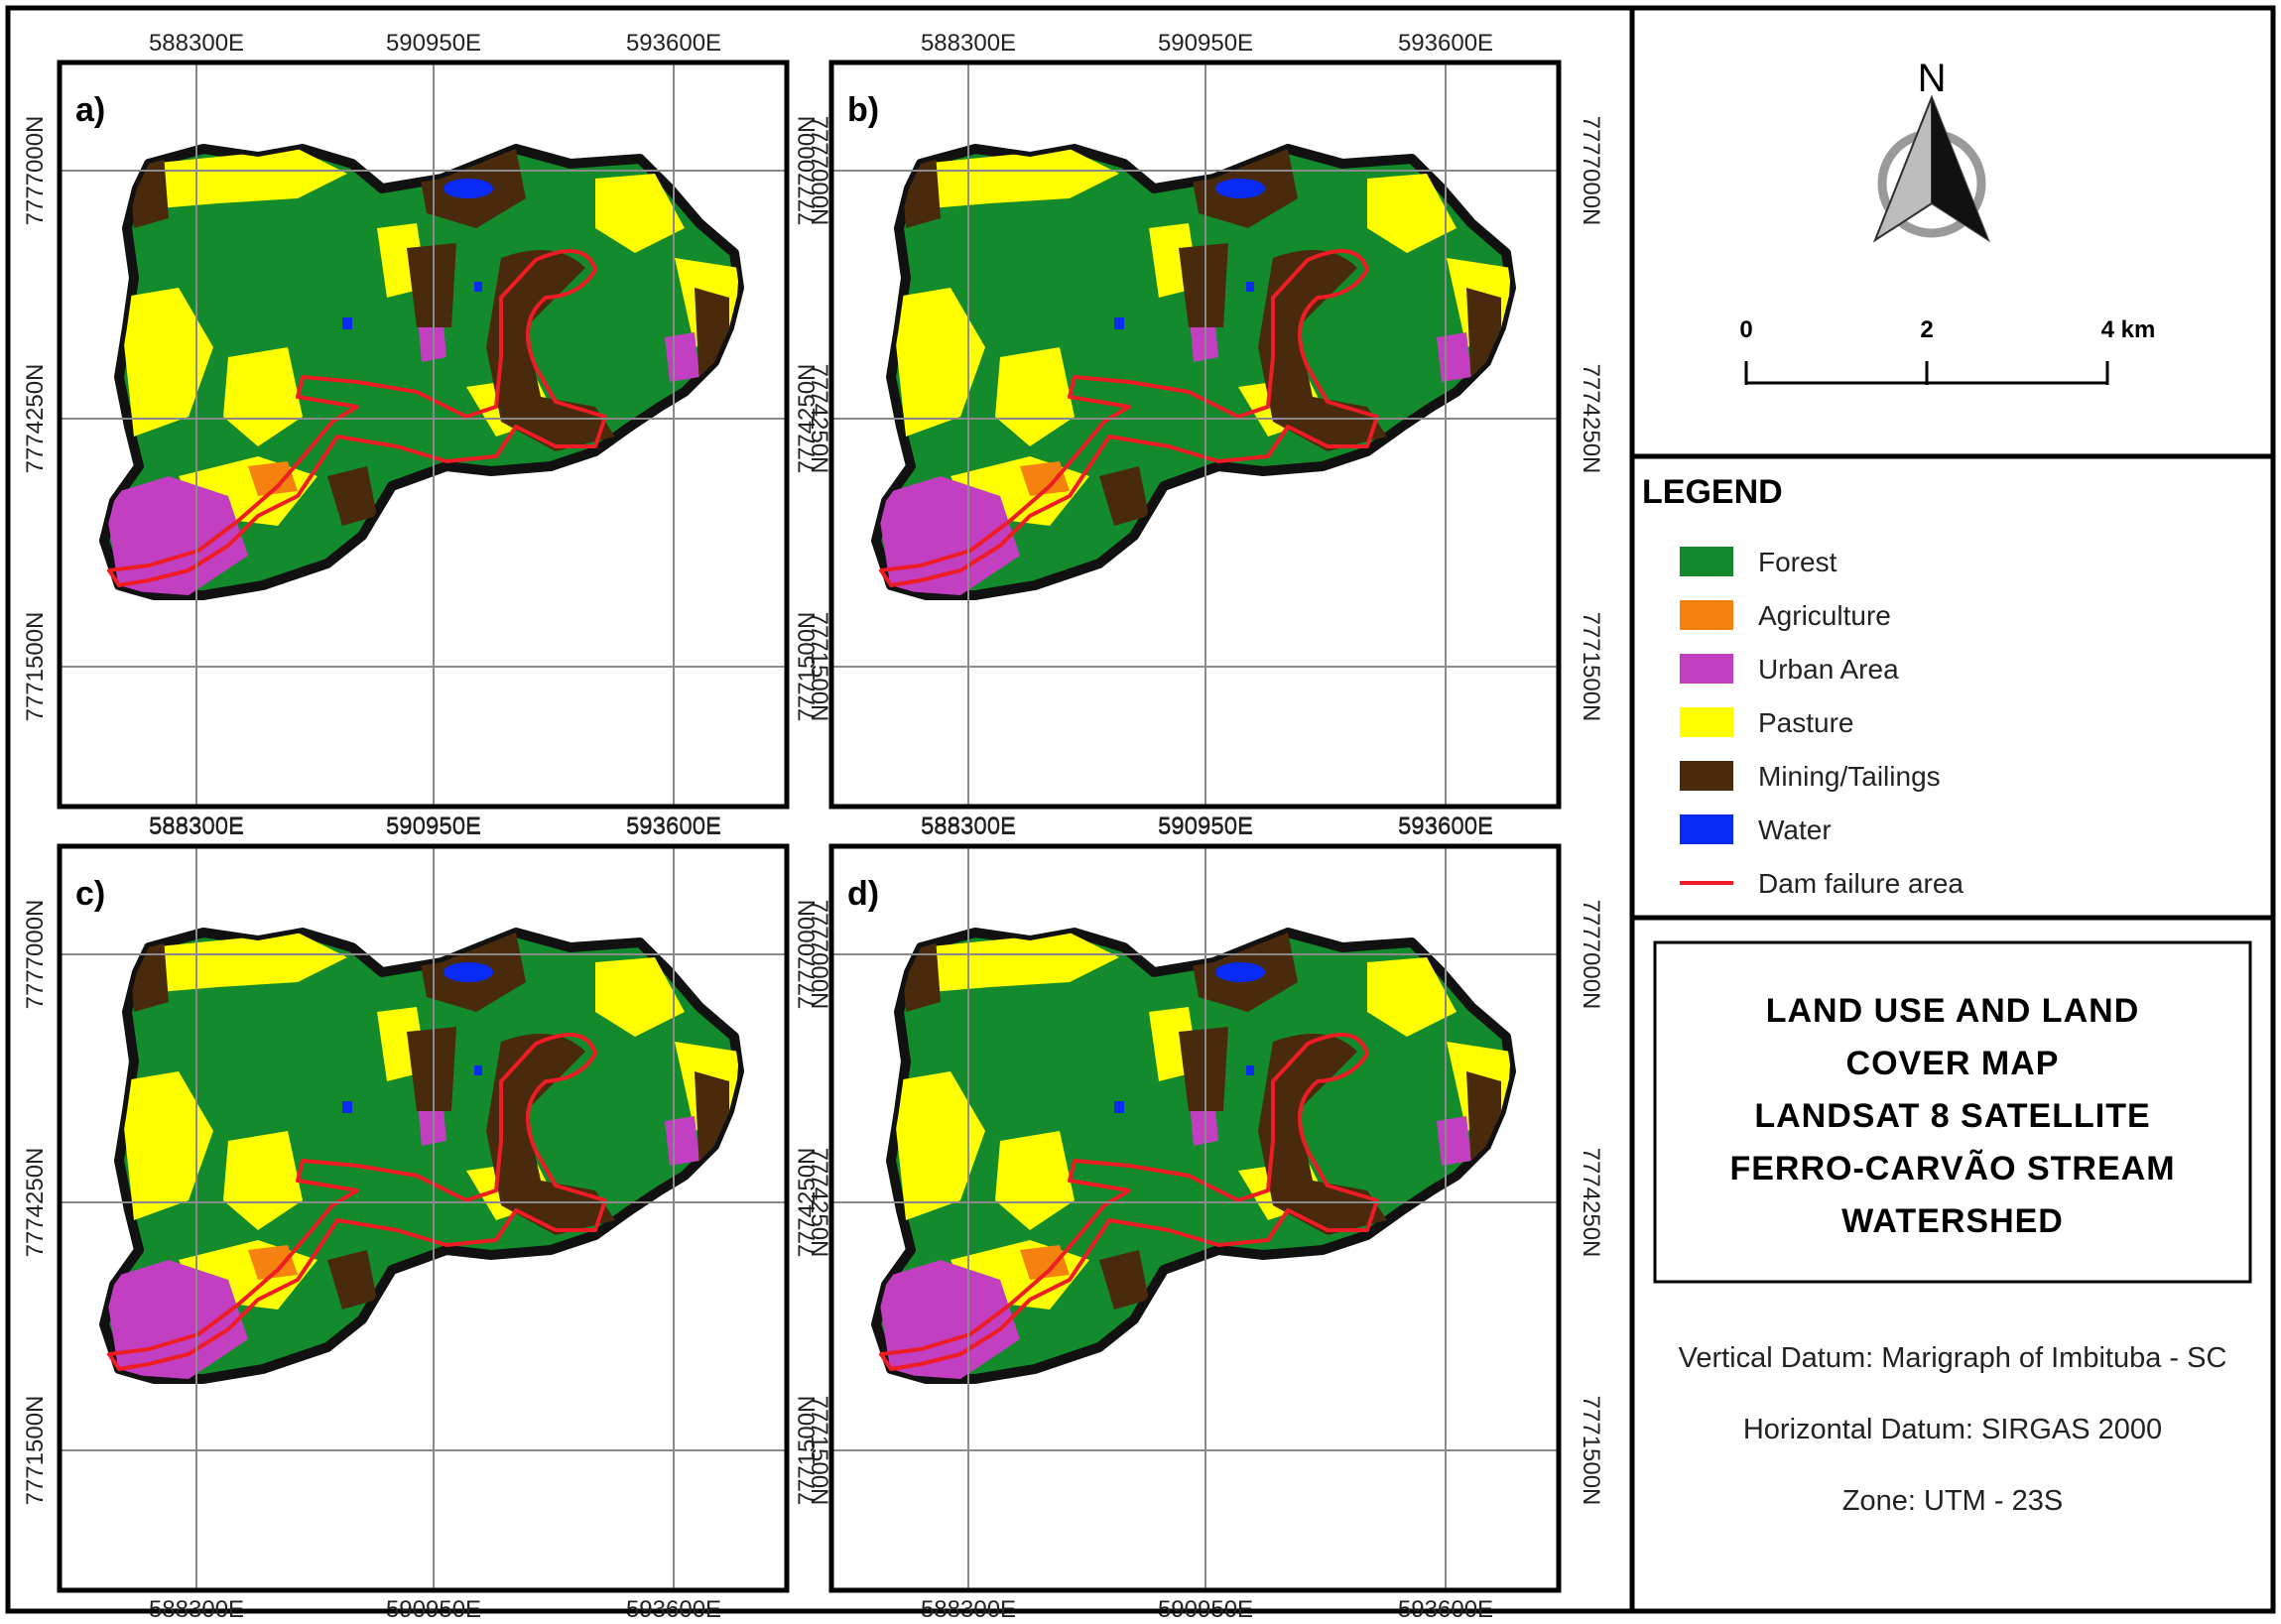 This screenshot has height=1624, width=2281. I want to click on title-box, so click(1952, 1112).